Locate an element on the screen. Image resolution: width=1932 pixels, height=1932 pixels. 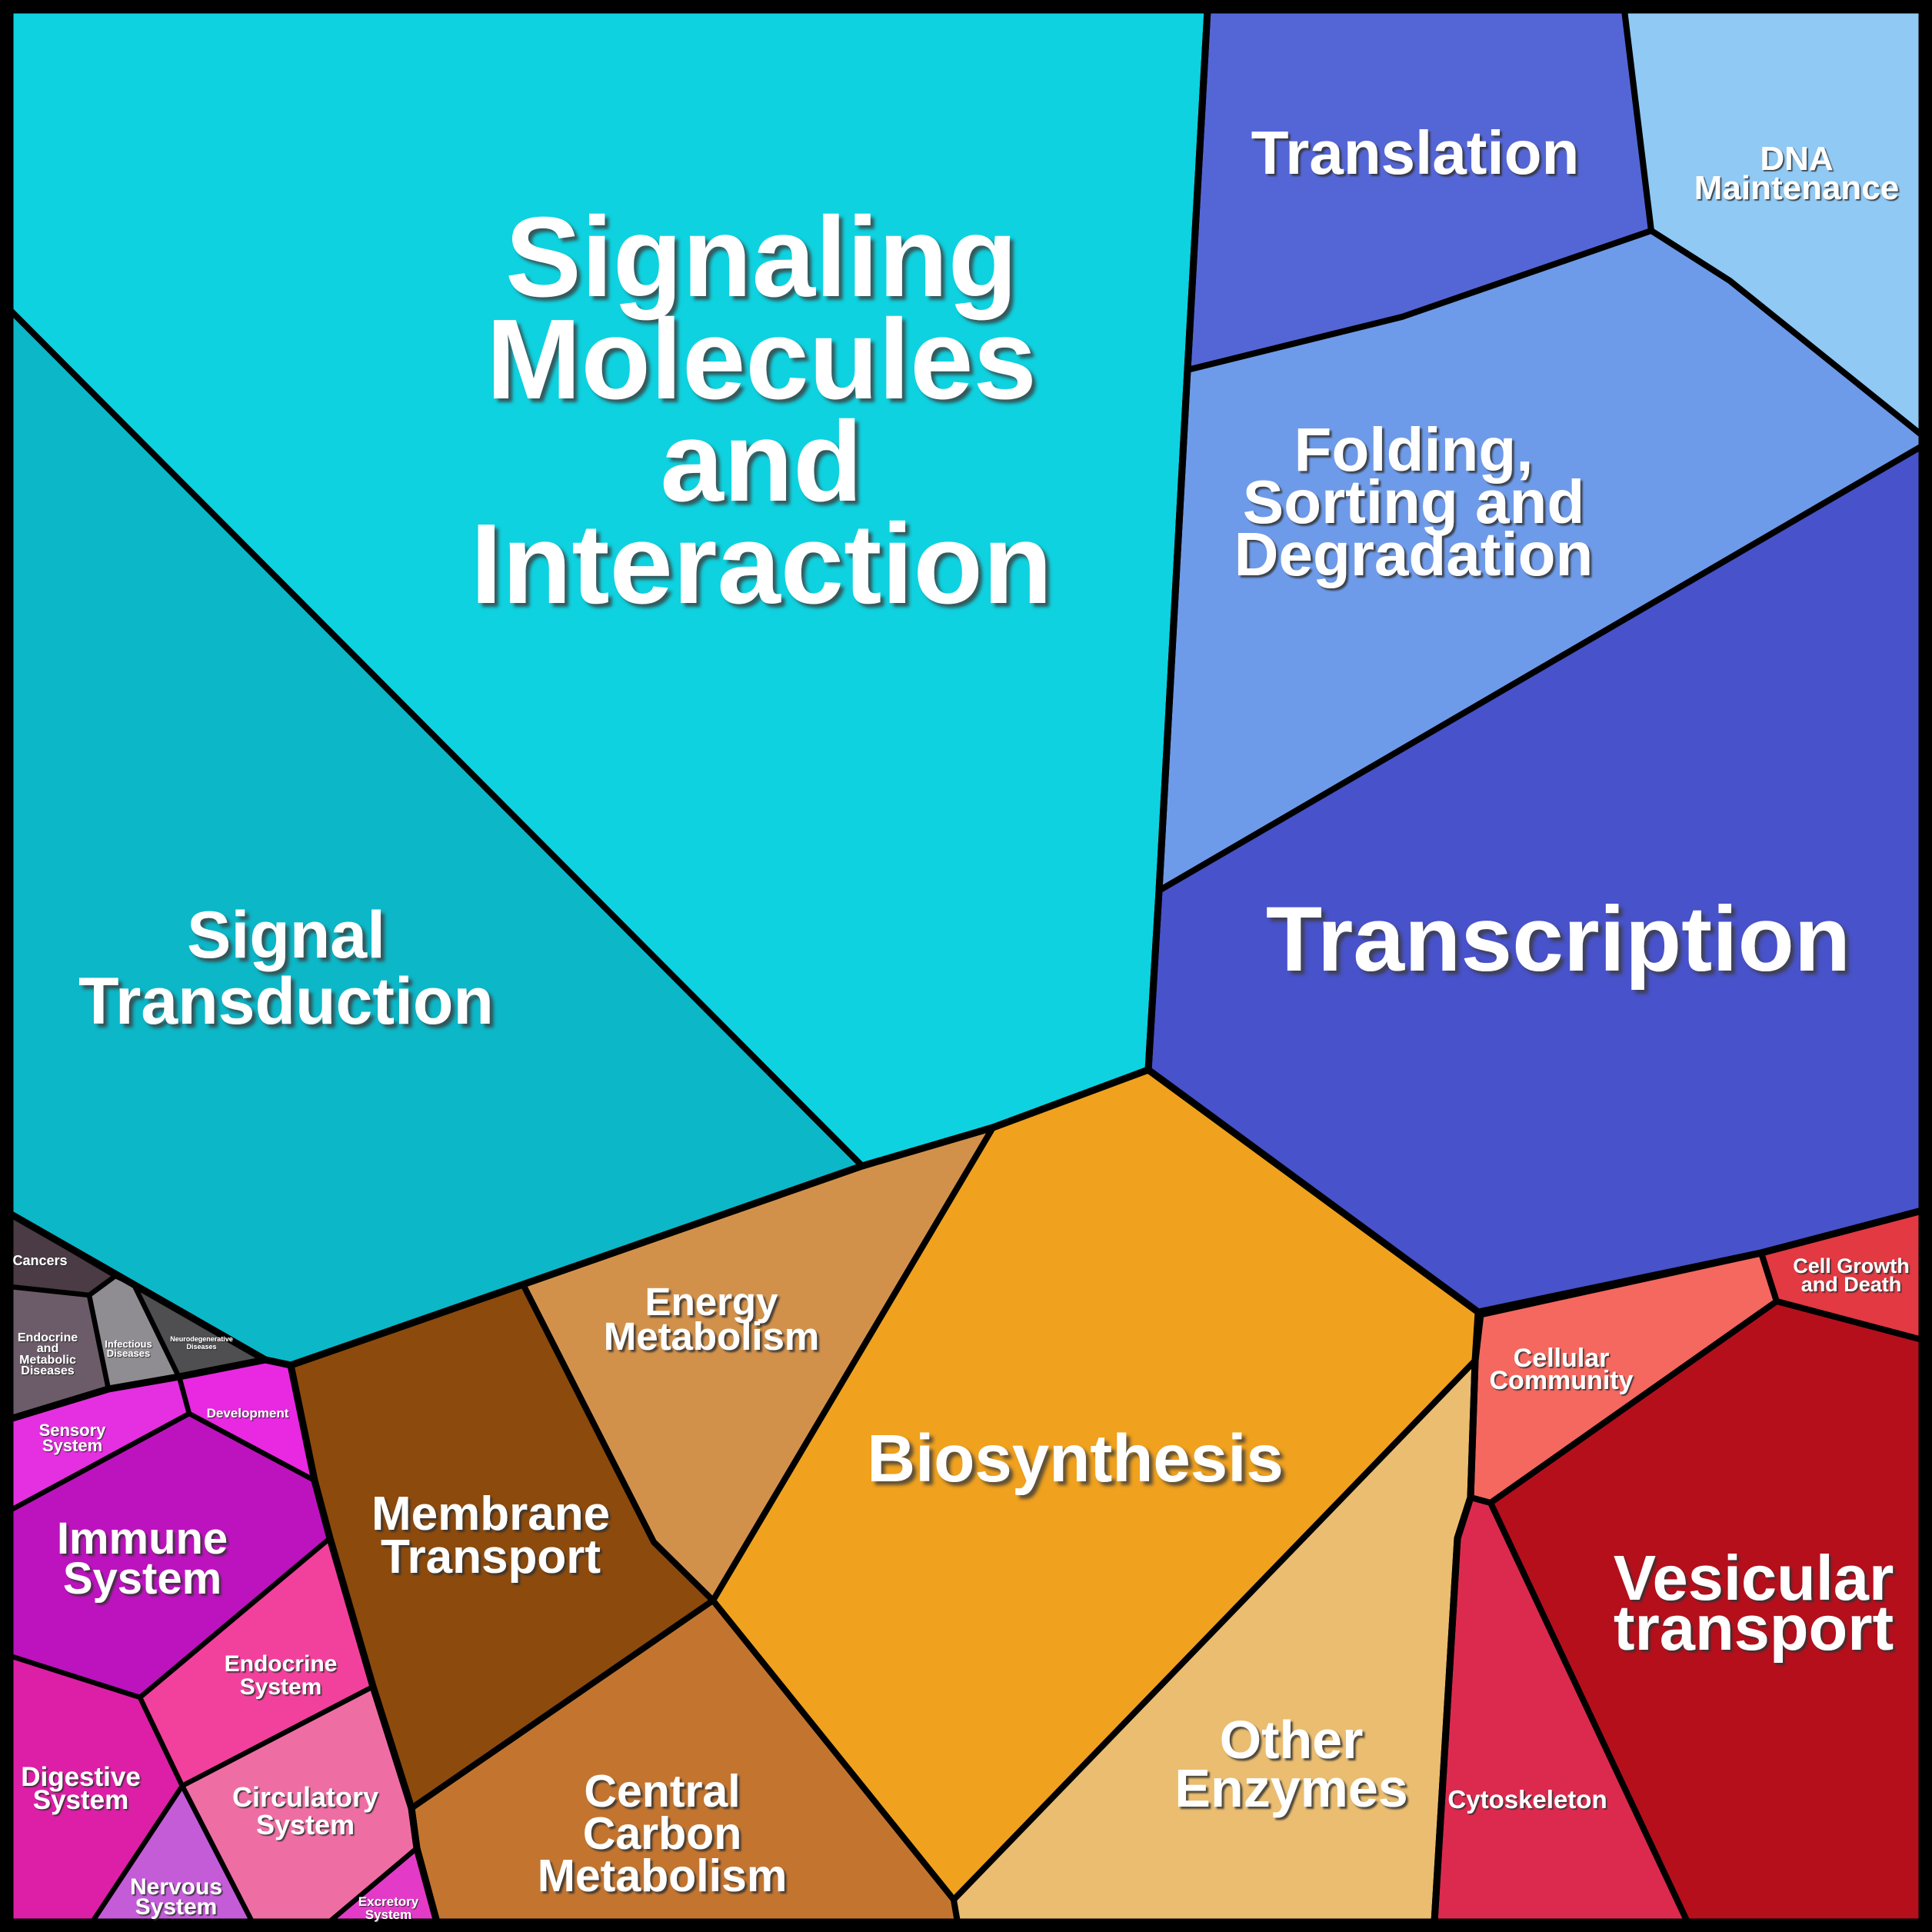
svg-text: Translation is located at coordinates (1415, 152).